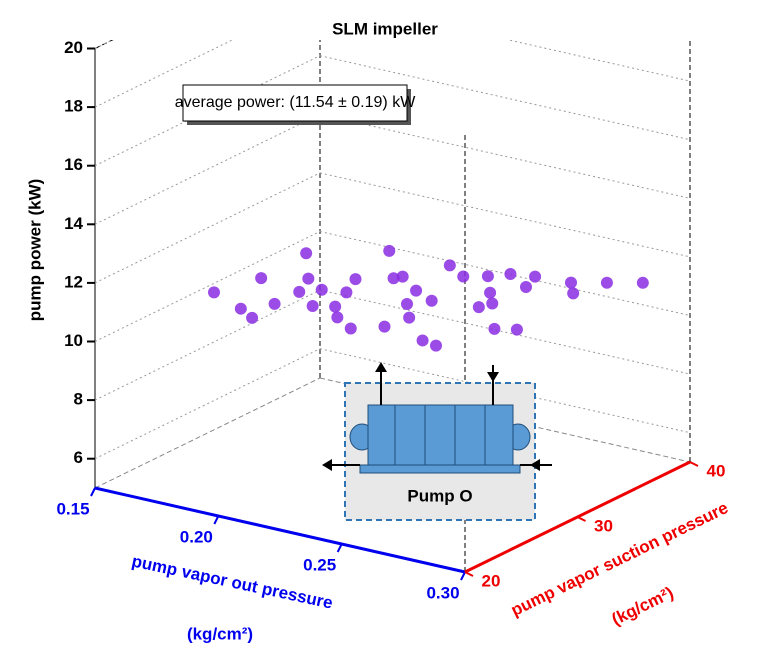 The image size is (769, 659). What do you see at coordinates (196, 536) in the screenshot?
I see `x-tick-label: 0.20` at bounding box center [196, 536].